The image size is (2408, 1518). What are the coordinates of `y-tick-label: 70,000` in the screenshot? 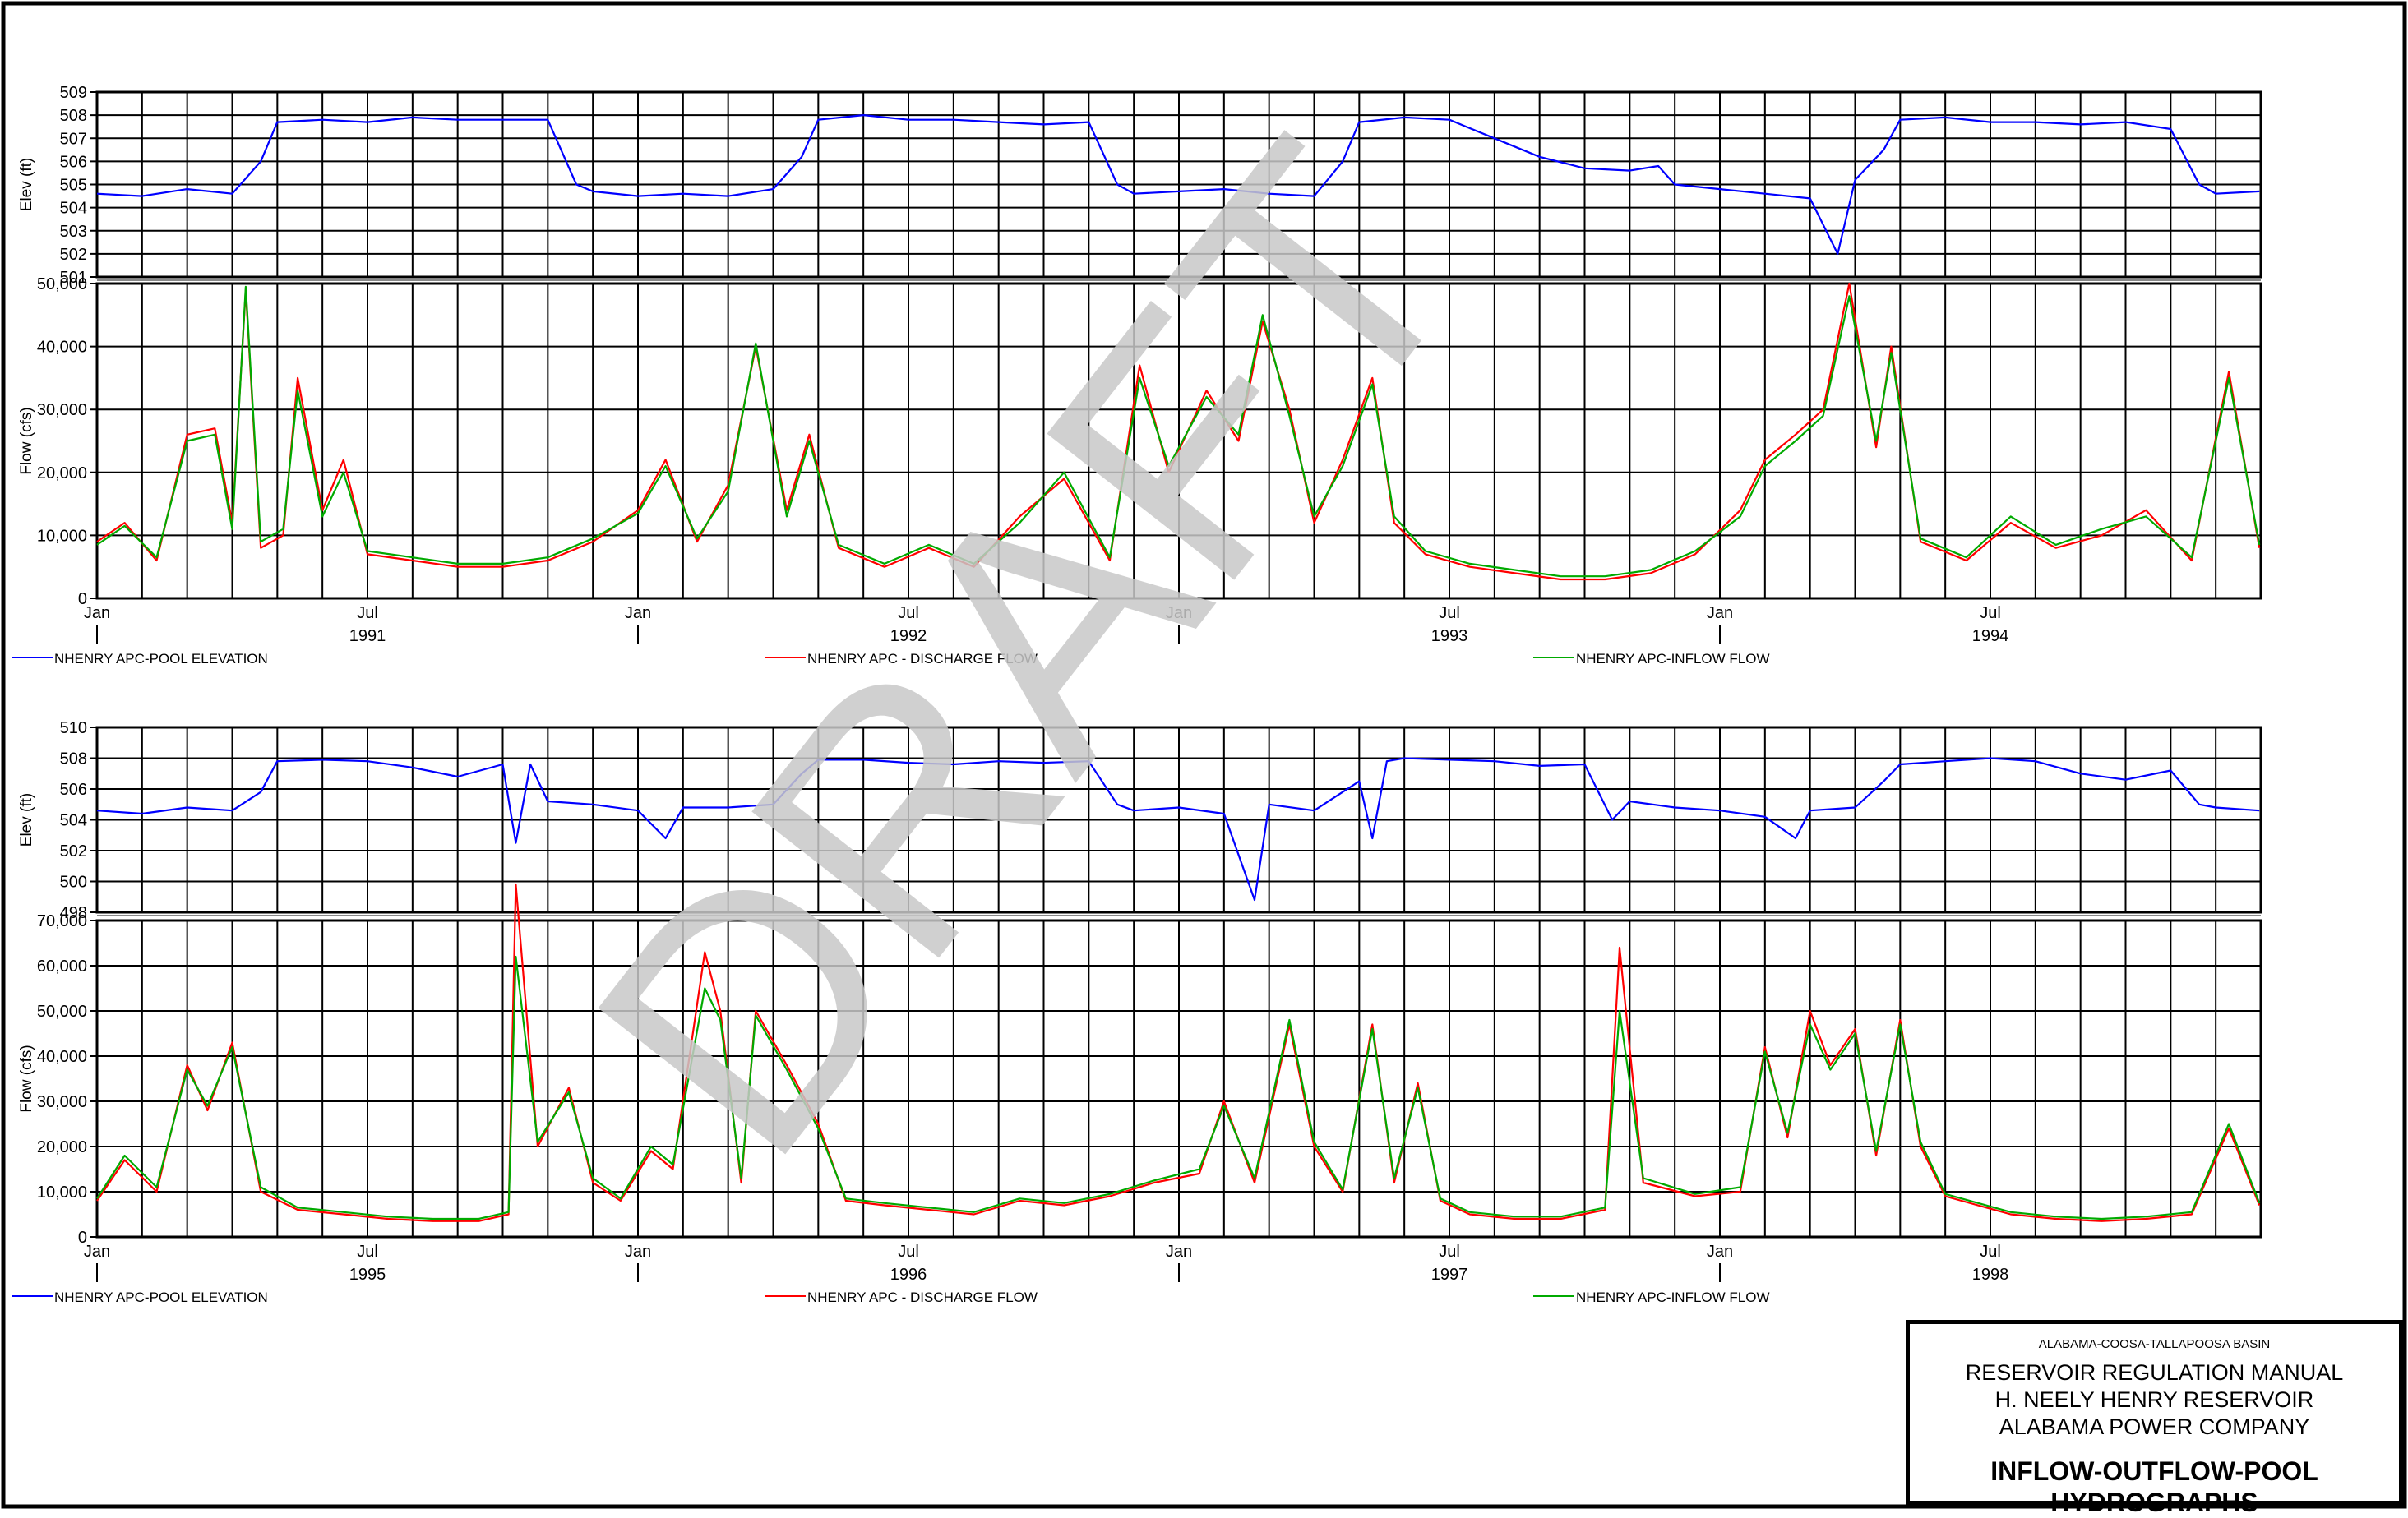 It's located at (62, 921).